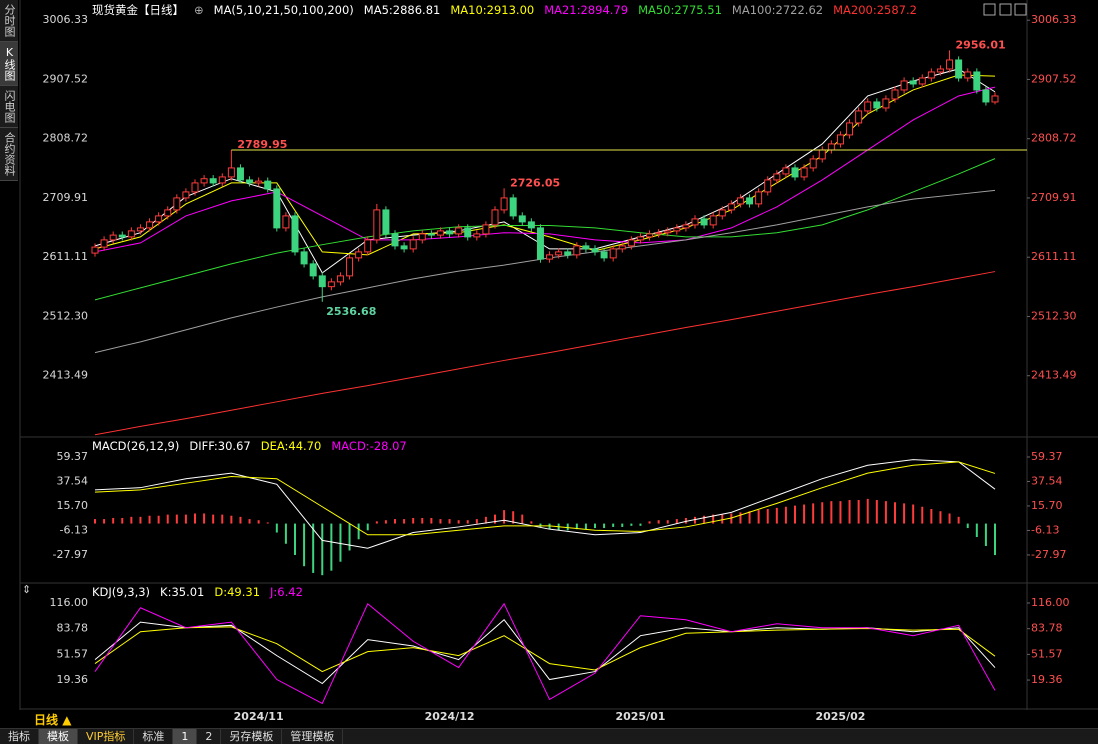 Image resolution: width=1098 pixels, height=744 pixels. I want to click on toolbar-button: 1, so click(185, 736).